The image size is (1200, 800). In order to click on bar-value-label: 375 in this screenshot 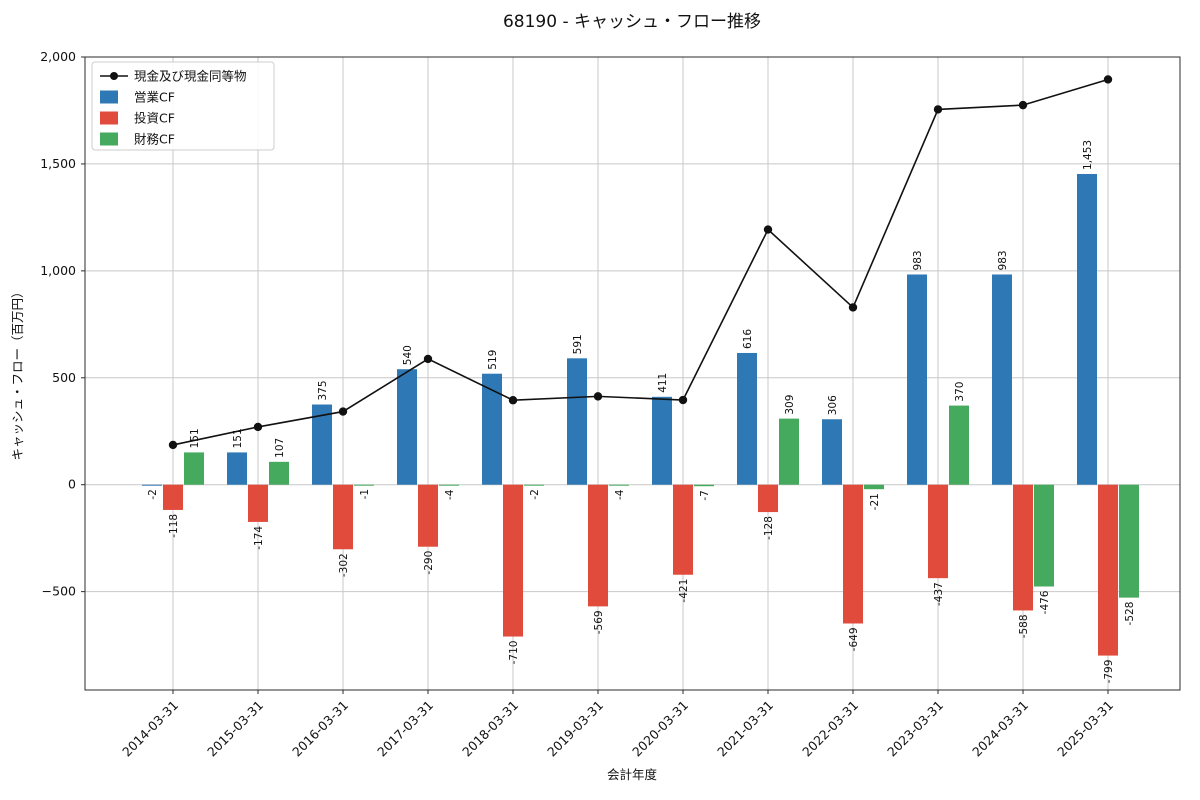, I will do `click(323, 390)`.